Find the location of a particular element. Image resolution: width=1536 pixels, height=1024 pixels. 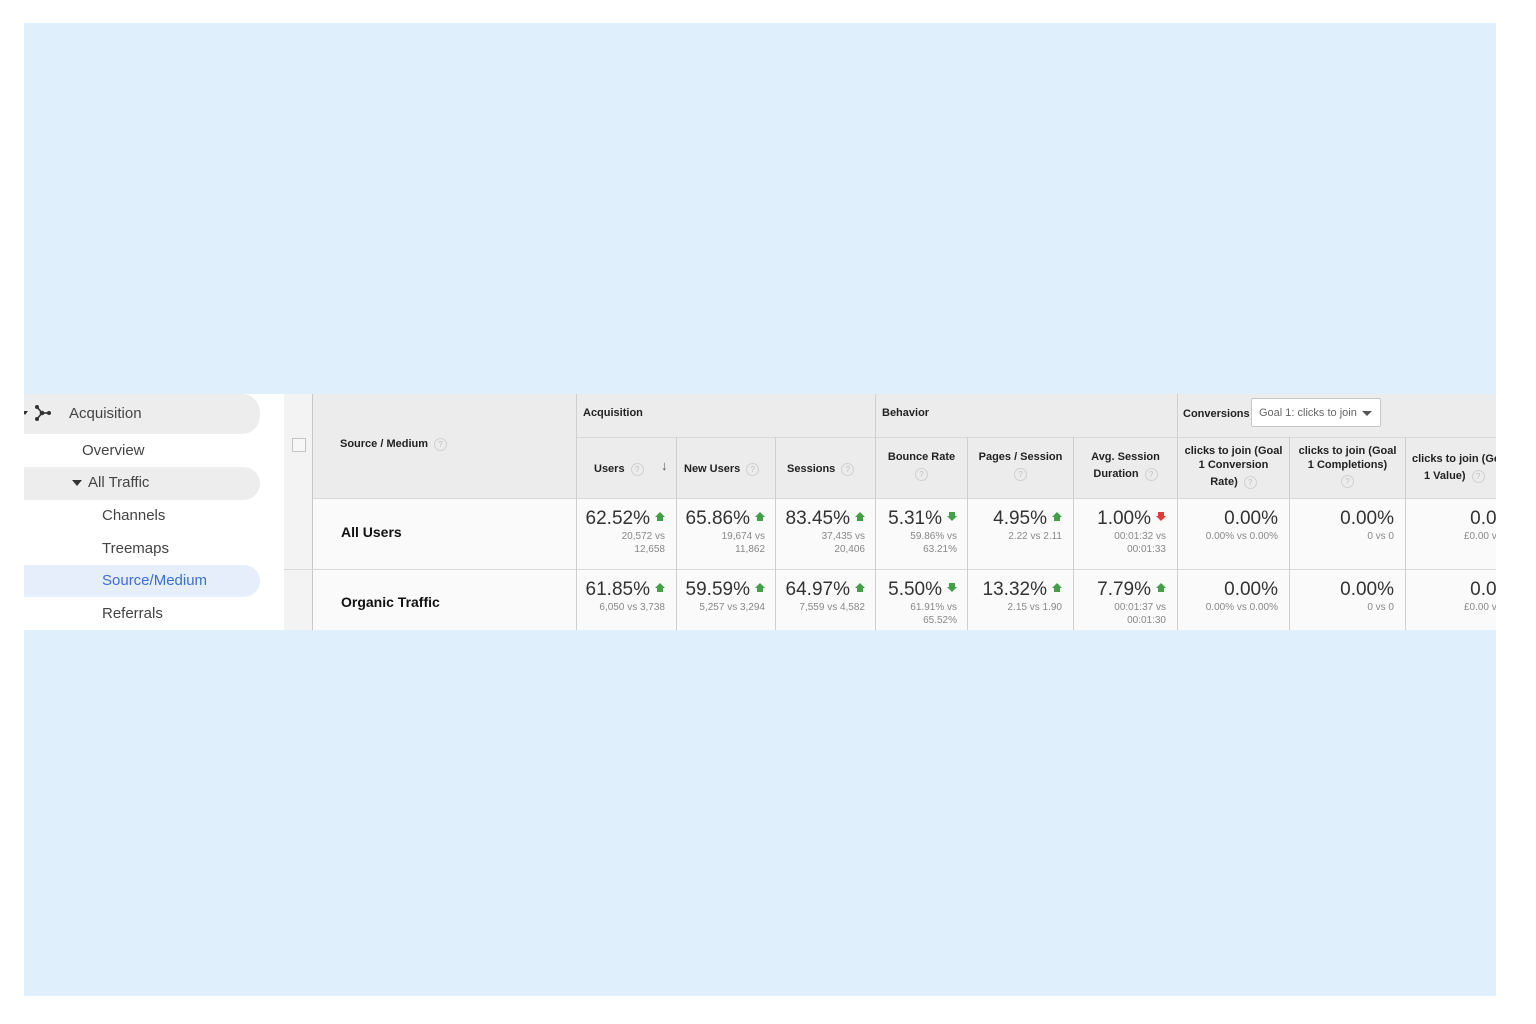

cell-comparison: 65.52% is located at coordinates (940, 620).